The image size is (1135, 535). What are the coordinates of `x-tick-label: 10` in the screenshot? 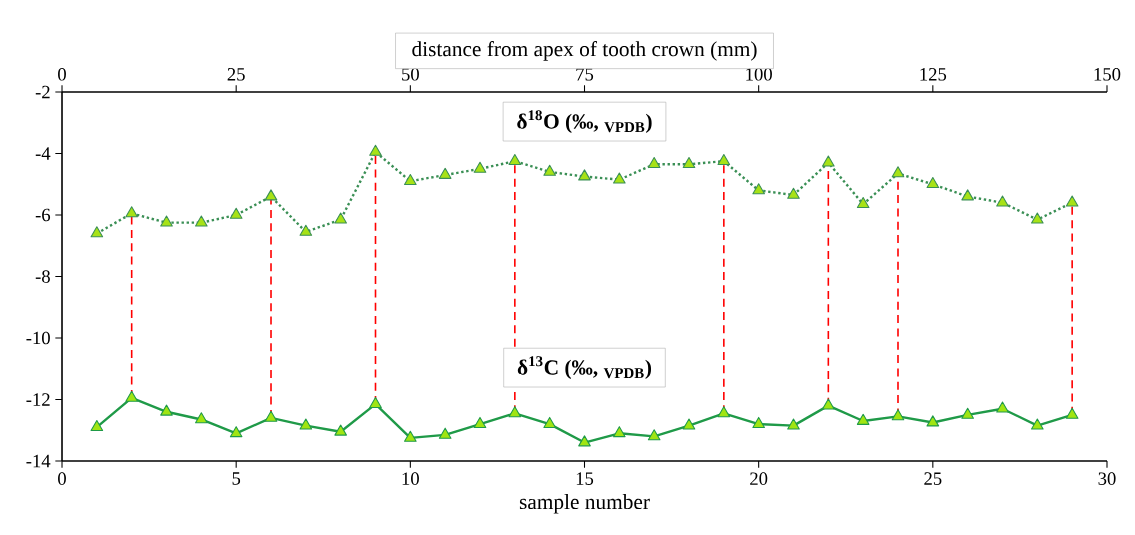 It's located at (410, 478).